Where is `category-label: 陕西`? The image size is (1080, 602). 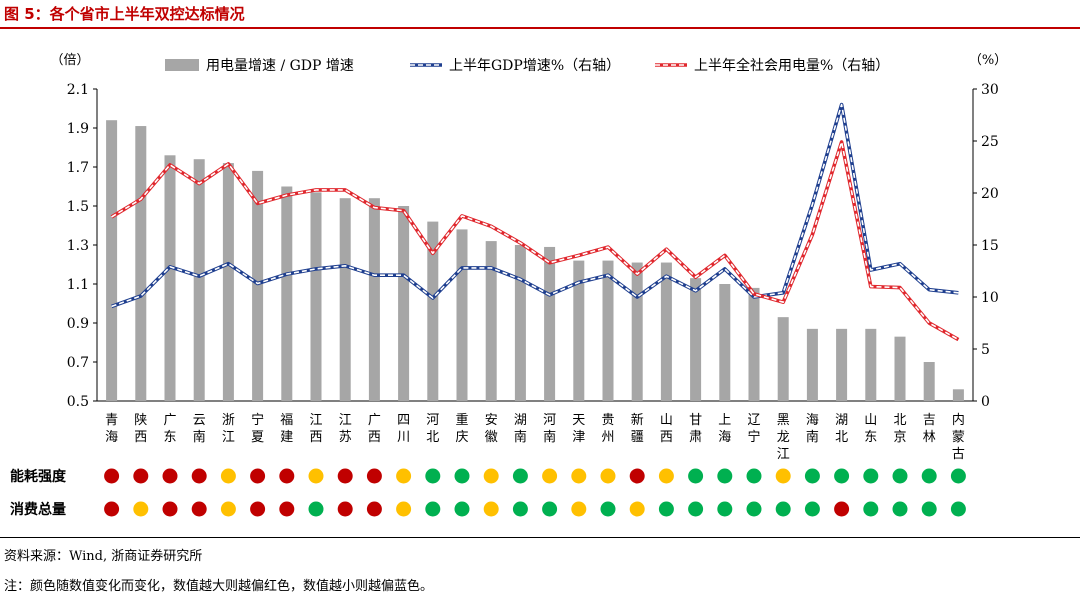 category-label: 陕西 is located at coordinates (140, 429).